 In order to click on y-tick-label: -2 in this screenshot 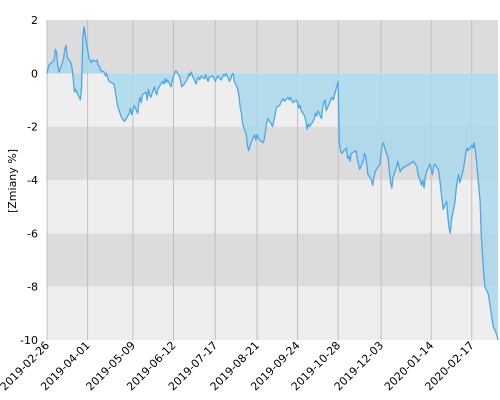, I will do `click(32, 127)`.